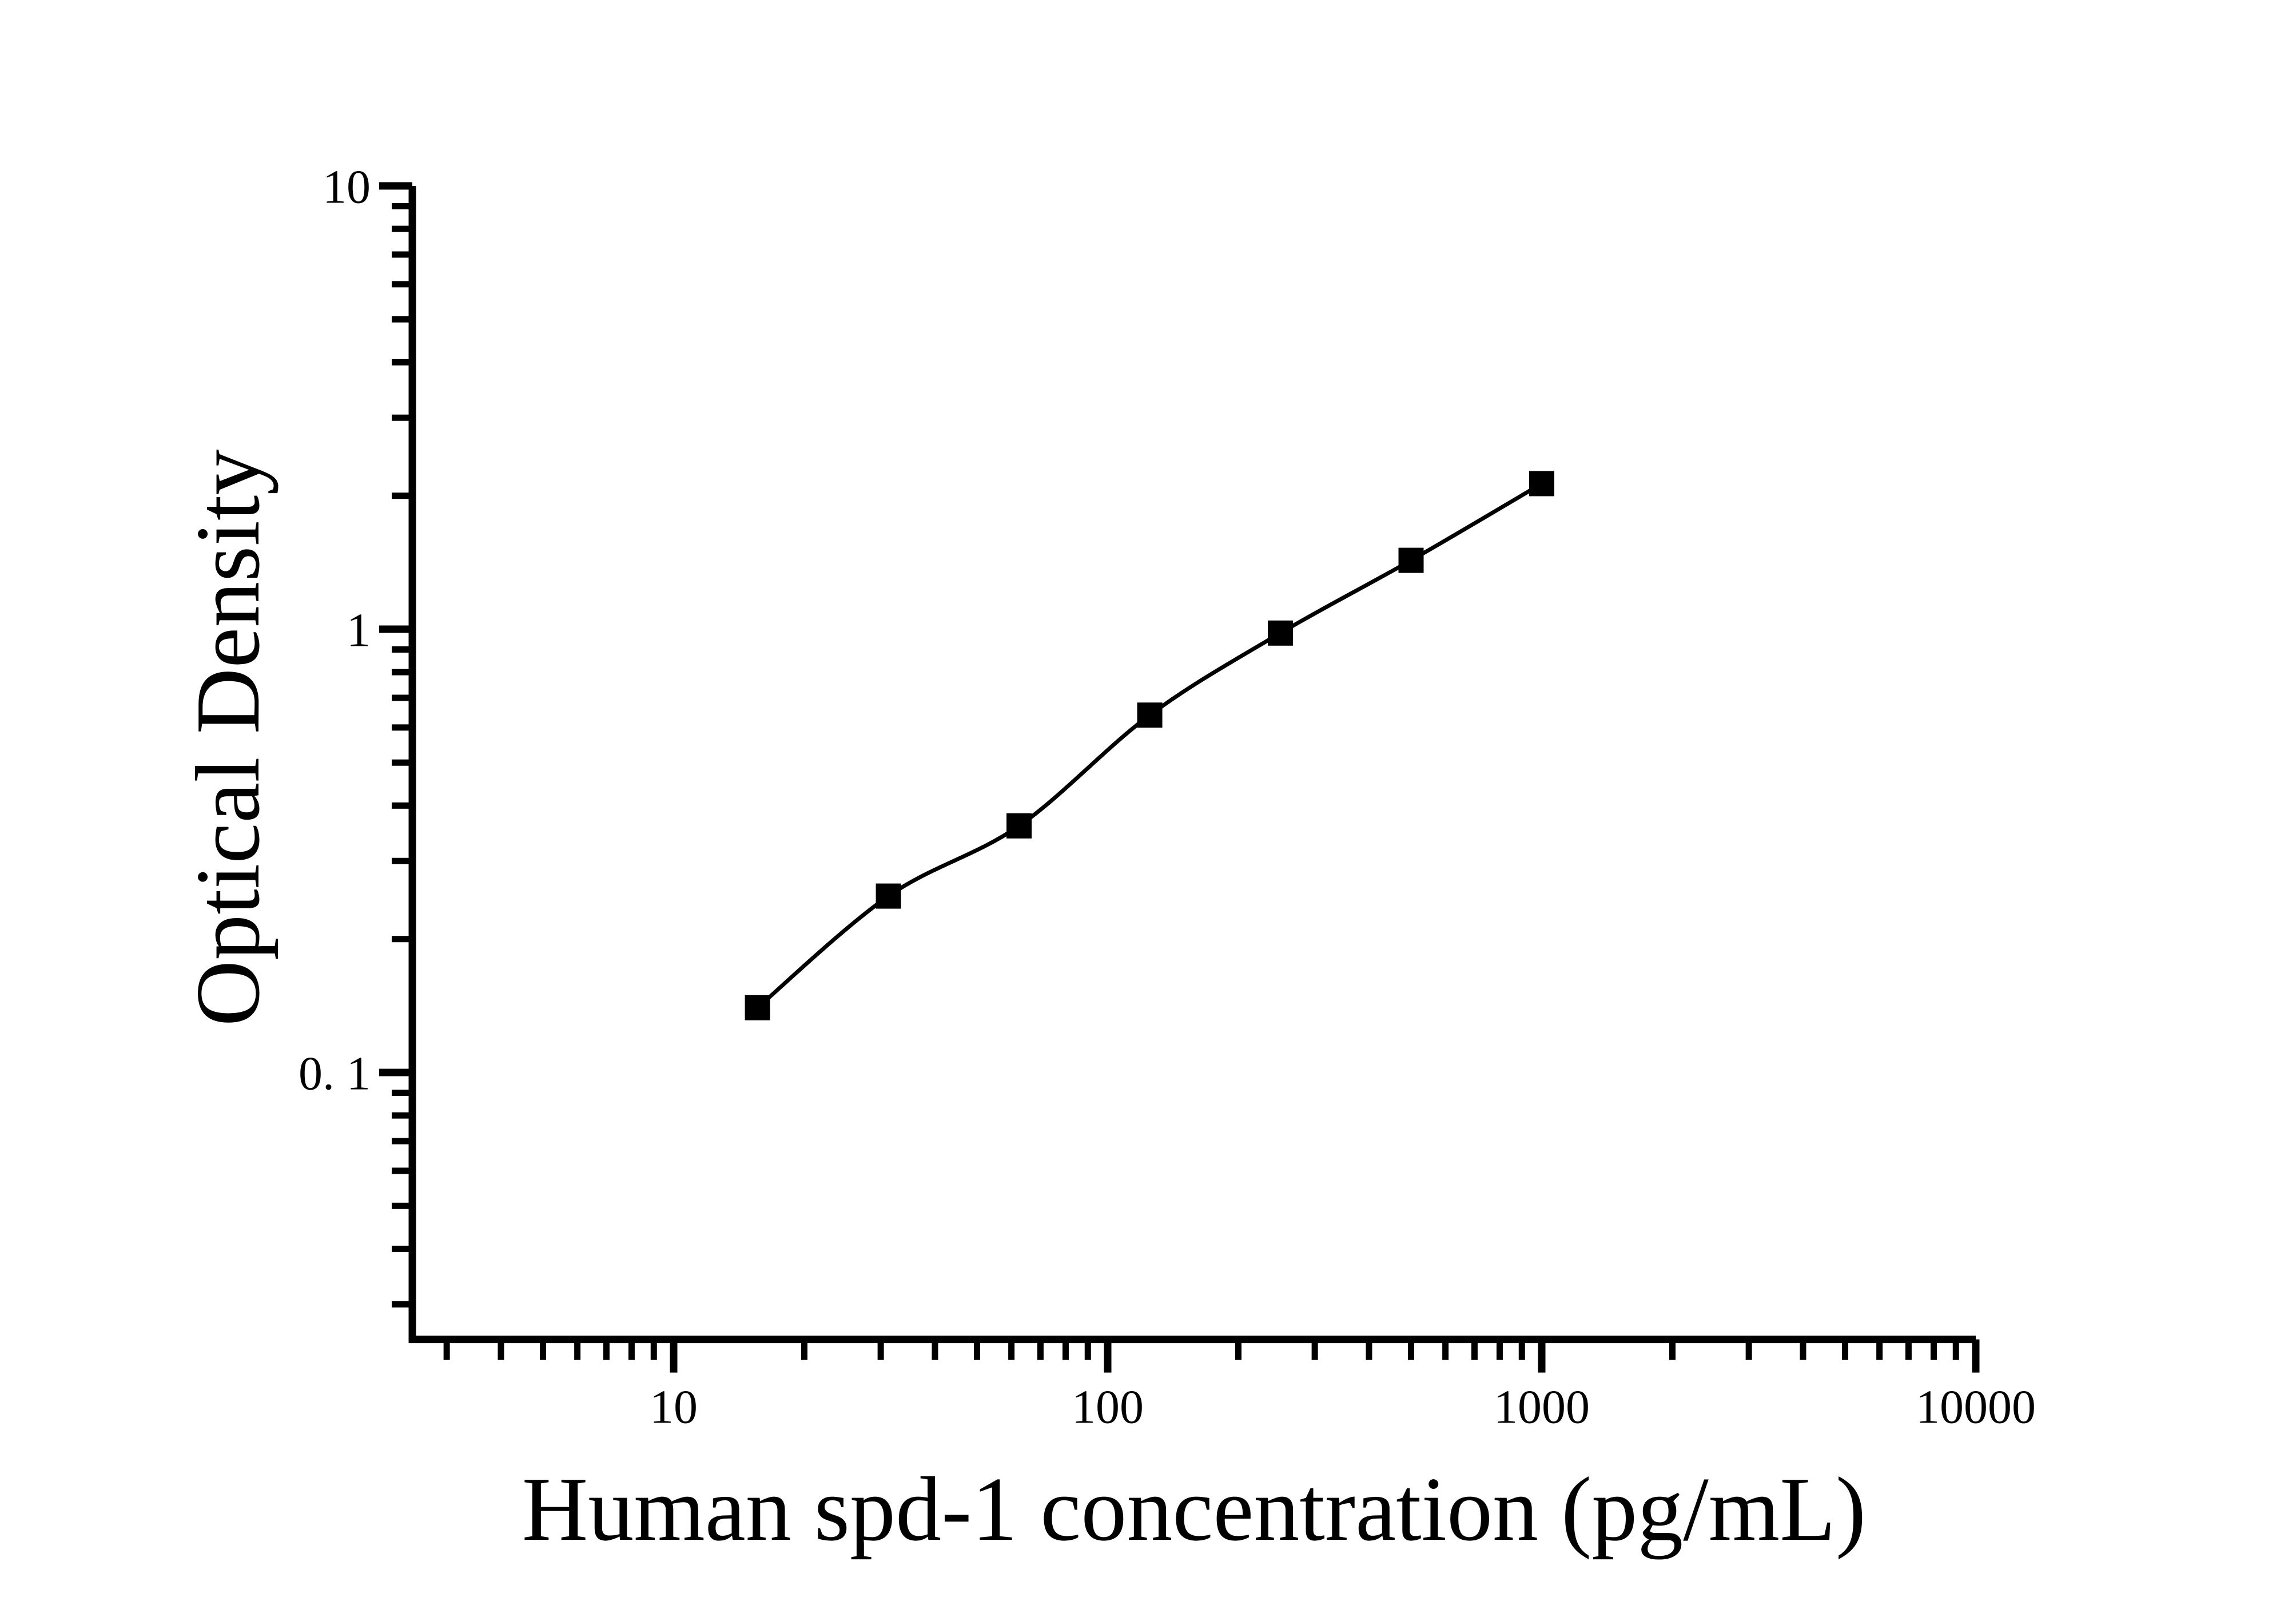 Image resolution: width=2296 pixels, height=1605 pixels. Describe the element at coordinates (674, 1407) in the screenshot. I see `x-tick-label: 10` at that location.